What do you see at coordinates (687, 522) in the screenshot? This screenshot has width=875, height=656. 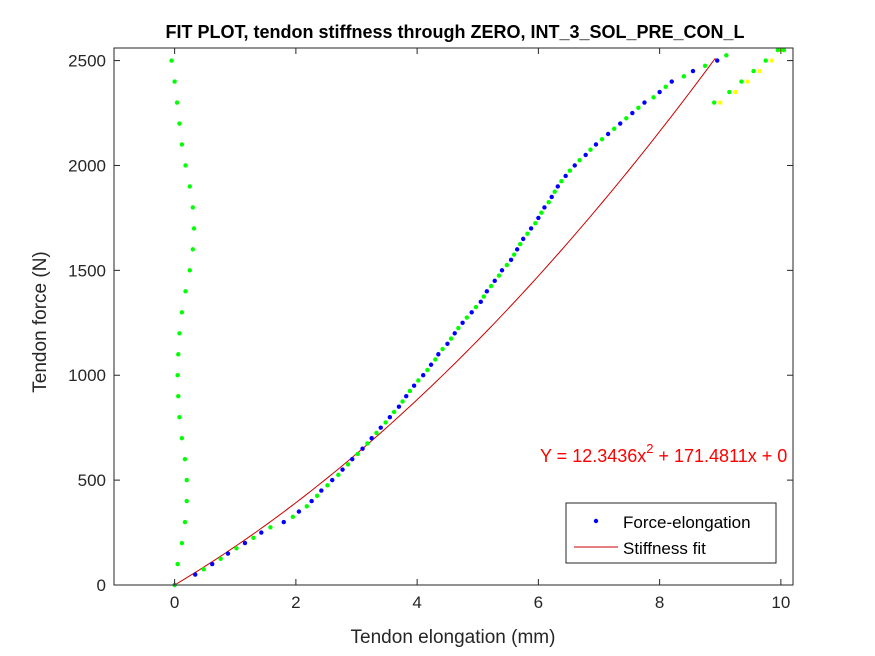 I see `legend-label-force-elongation: Force-elongation` at bounding box center [687, 522].